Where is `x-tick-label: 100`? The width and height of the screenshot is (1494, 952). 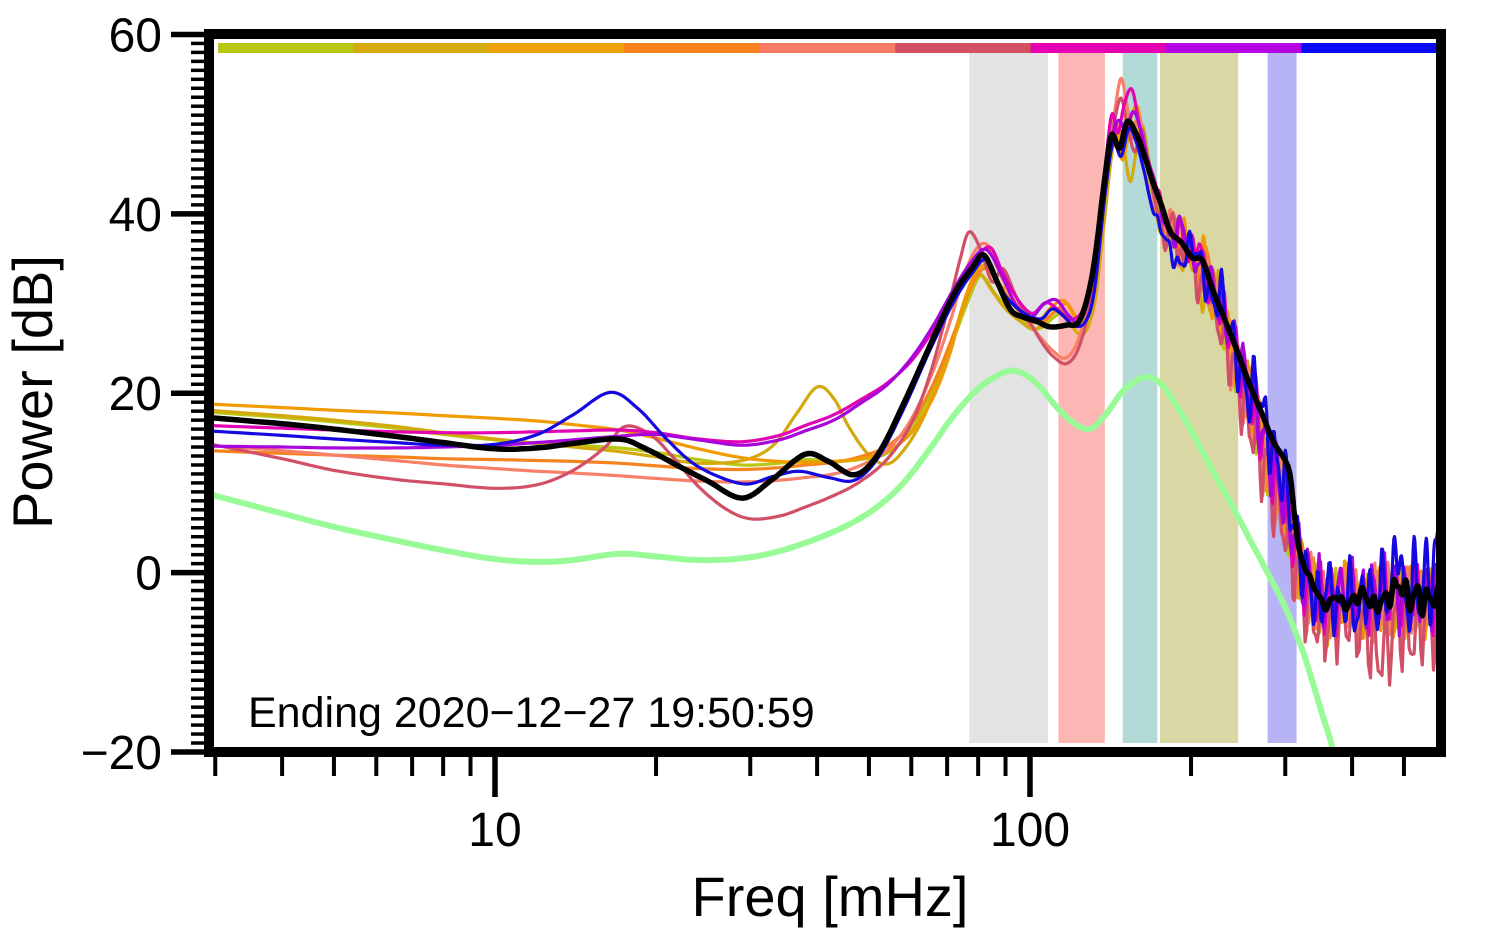 x-tick-label: 100 is located at coordinates (1030, 830).